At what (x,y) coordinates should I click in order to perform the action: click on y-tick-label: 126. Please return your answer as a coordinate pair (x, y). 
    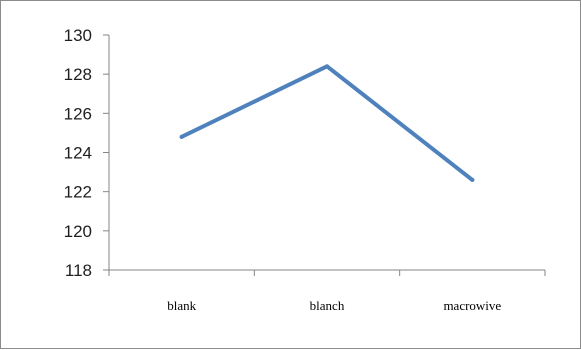
    Looking at the image, I should click on (78, 113).